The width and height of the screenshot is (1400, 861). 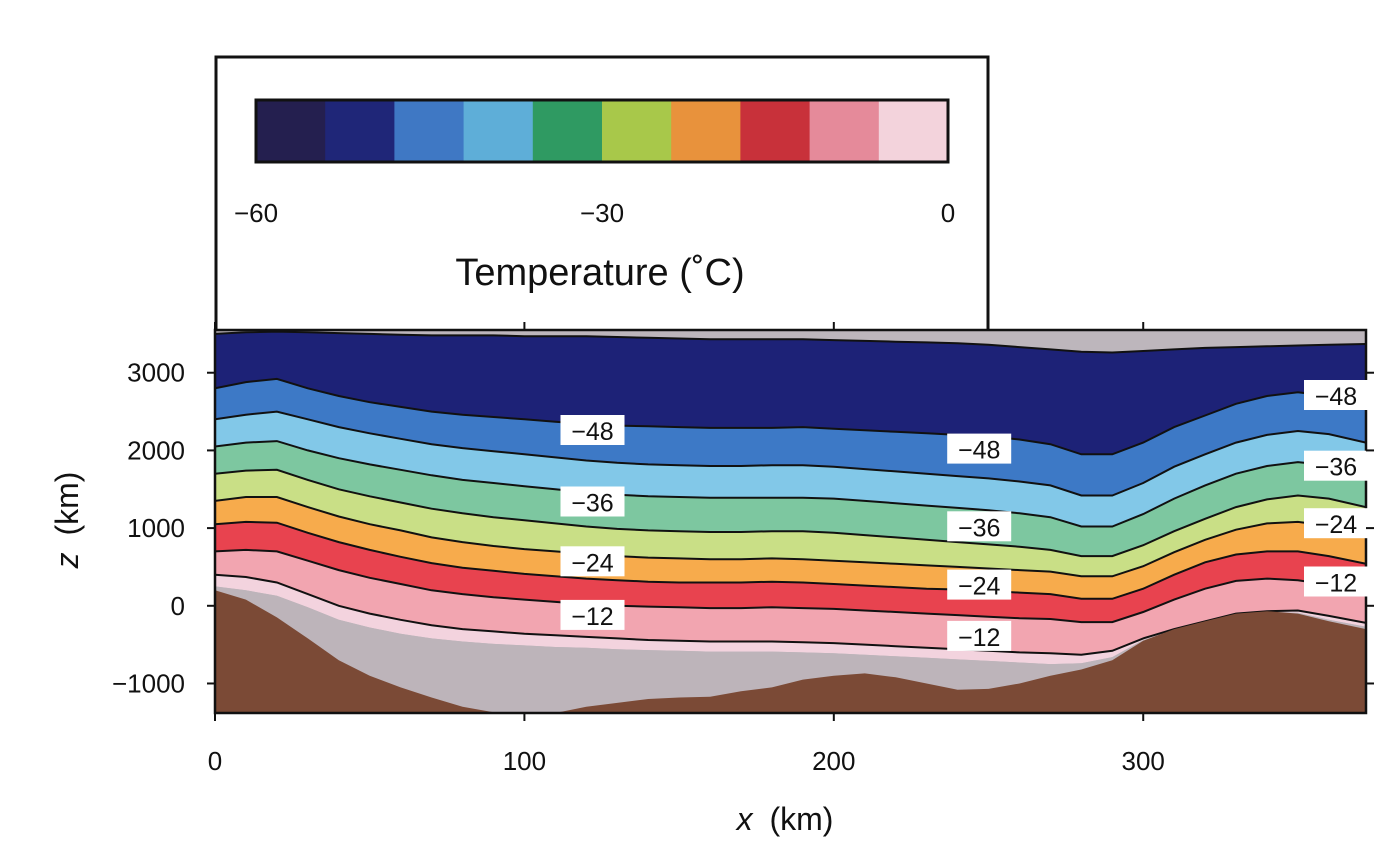 What do you see at coordinates (602, 213) in the screenshot?
I see `colorbar-tick-label: −30` at bounding box center [602, 213].